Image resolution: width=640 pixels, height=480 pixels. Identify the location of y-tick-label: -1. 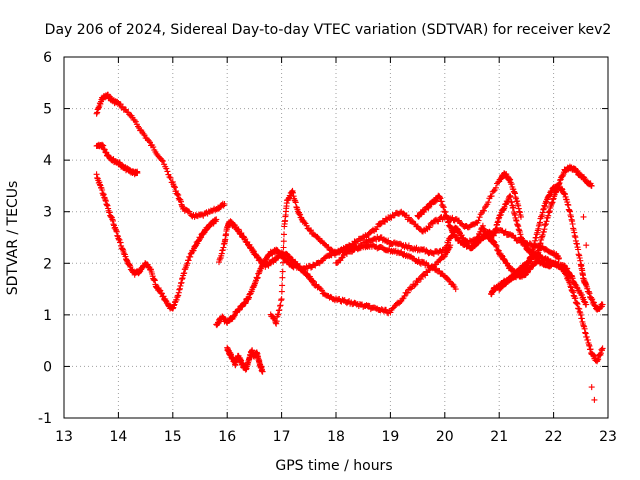
(45, 419).